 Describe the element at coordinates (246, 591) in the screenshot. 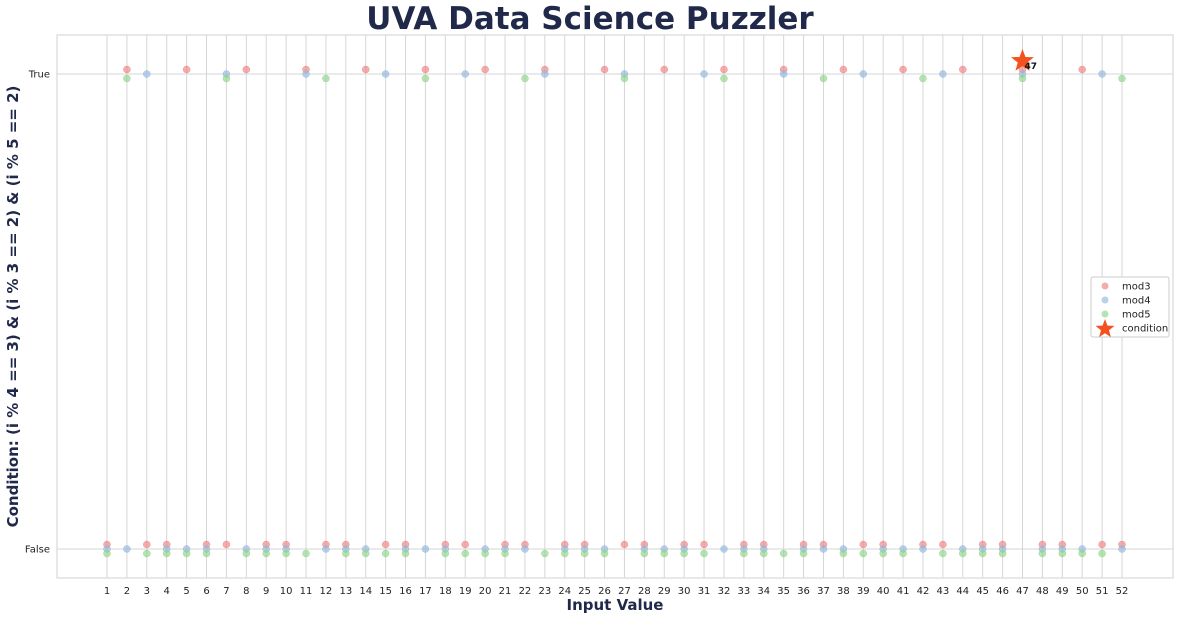

I see `x-tick-label: 8` at that location.